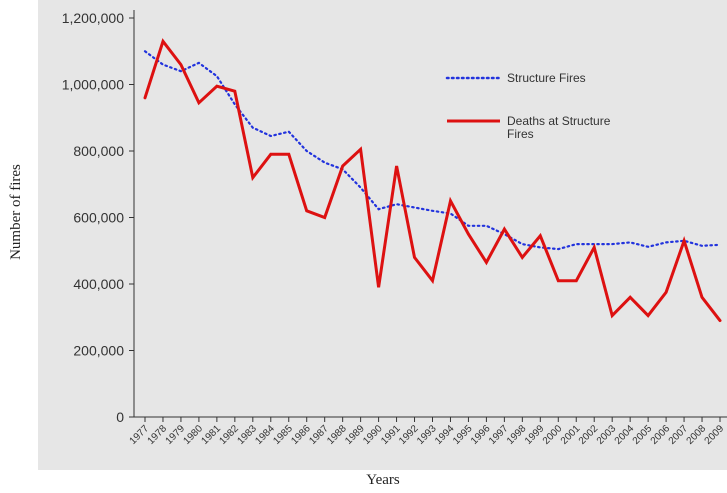 The height and width of the screenshot is (493, 727). I want to click on y-tick-label: 600,000, so click(98, 218).